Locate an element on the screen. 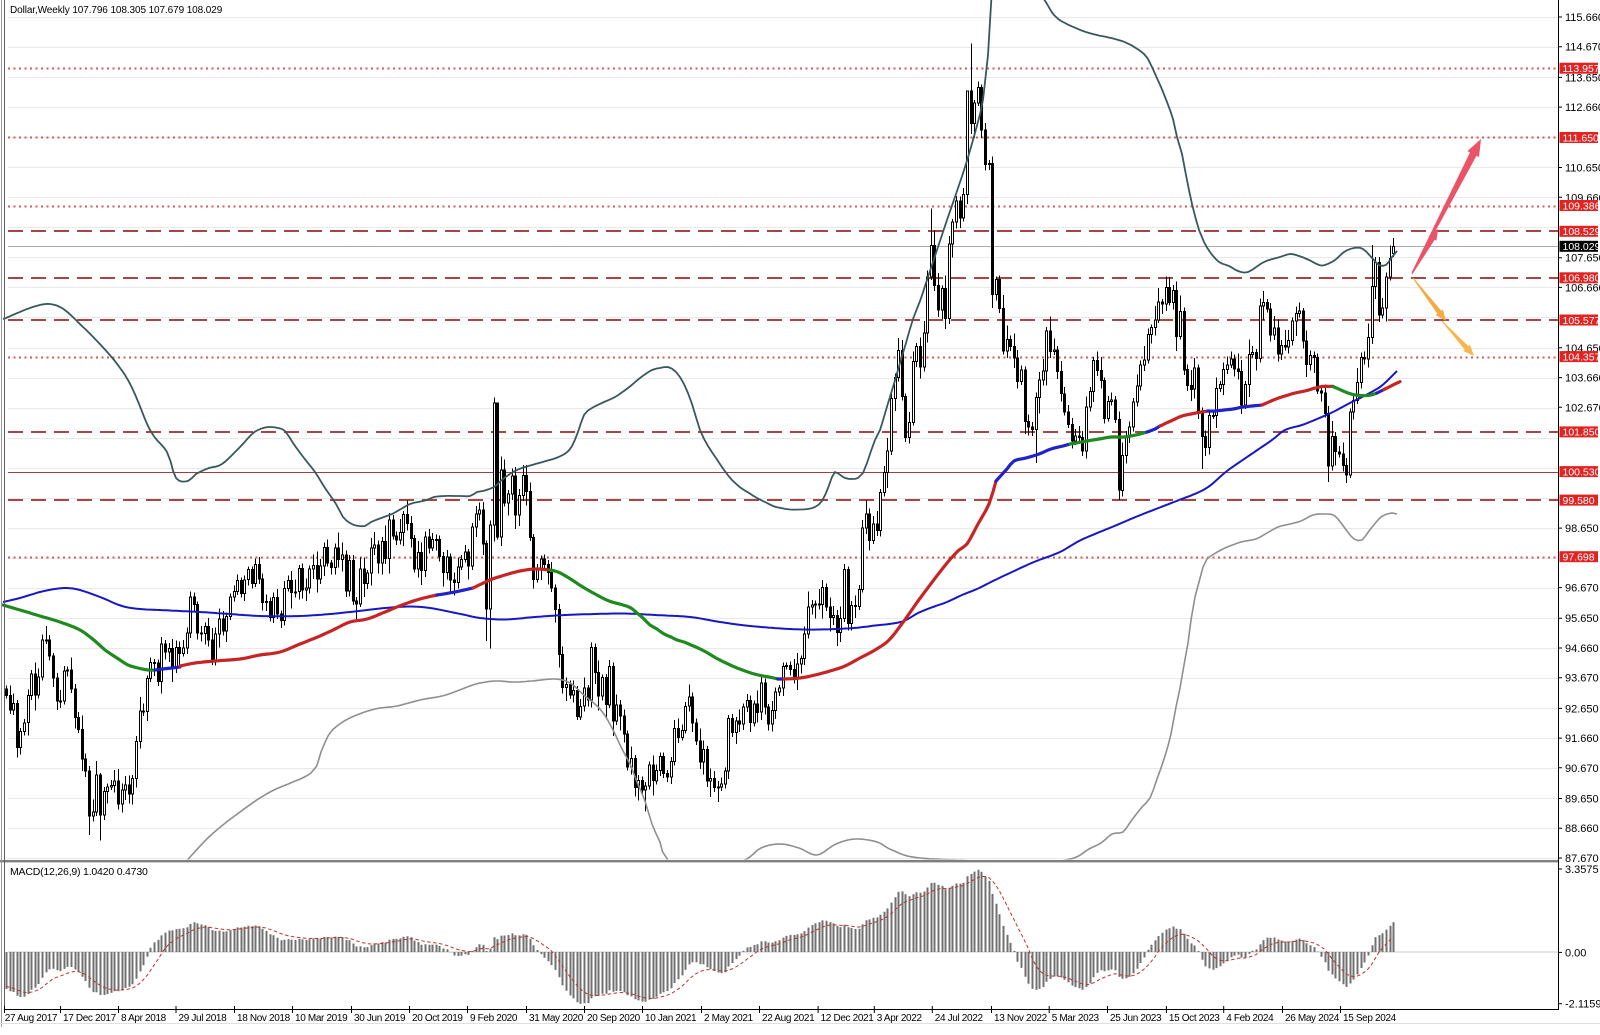 The height and width of the screenshot is (1035, 1600). svg-text: 108.029 is located at coordinates (1581, 247).